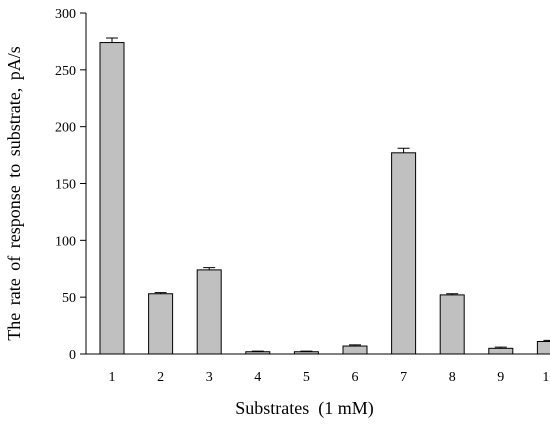 The width and height of the screenshot is (550, 425). What do you see at coordinates (65, 128) in the screenshot?
I see `y-tick-label: 200` at bounding box center [65, 128].